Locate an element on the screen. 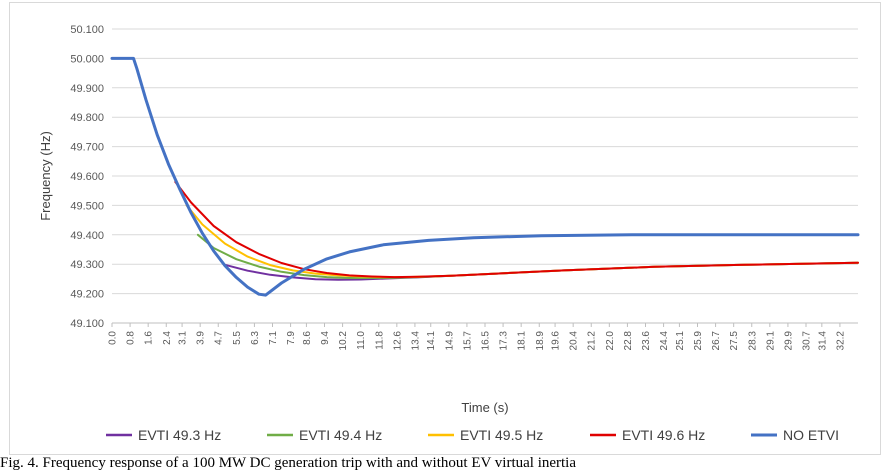 This screenshot has height=471, width=888. legend-entry: EVTI 49.6 Hz is located at coordinates (663, 435).